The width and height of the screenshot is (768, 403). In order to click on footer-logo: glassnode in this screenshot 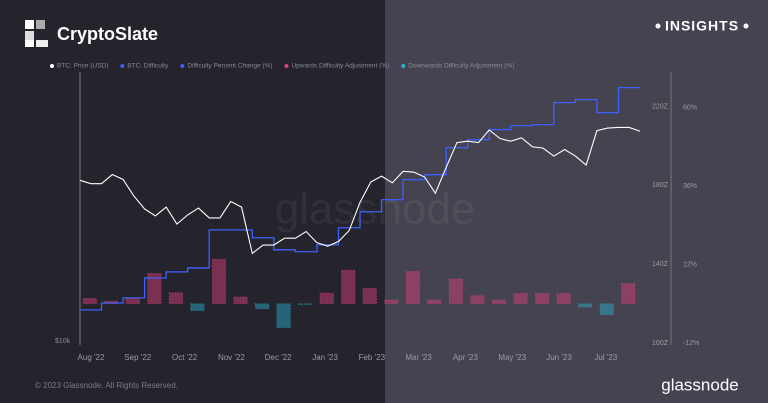, I will do `click(700, 384)`.